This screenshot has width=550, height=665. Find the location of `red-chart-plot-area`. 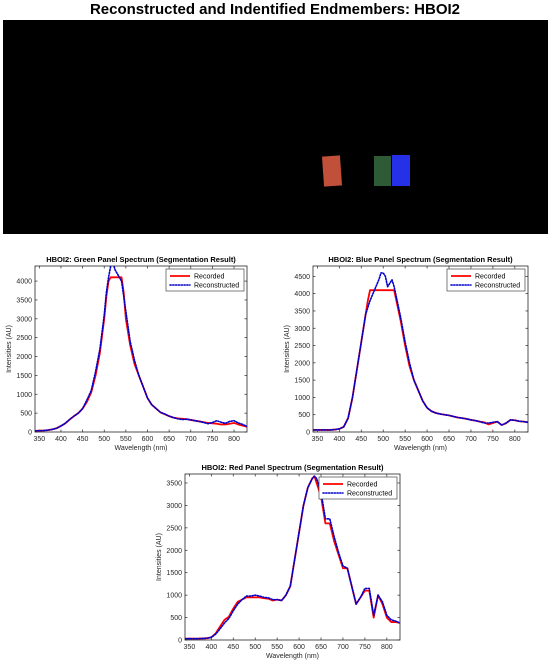

red-chart-plot-area is located at coordinates (292, 557).